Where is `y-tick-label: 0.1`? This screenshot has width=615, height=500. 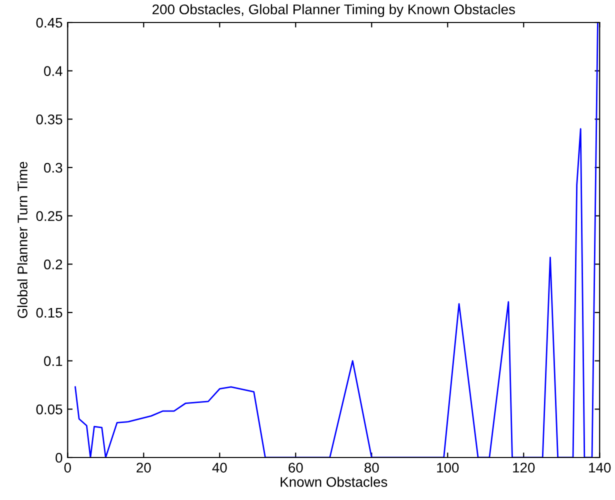 y-tick-label: 0.1 is located at coordinates (53, 361).